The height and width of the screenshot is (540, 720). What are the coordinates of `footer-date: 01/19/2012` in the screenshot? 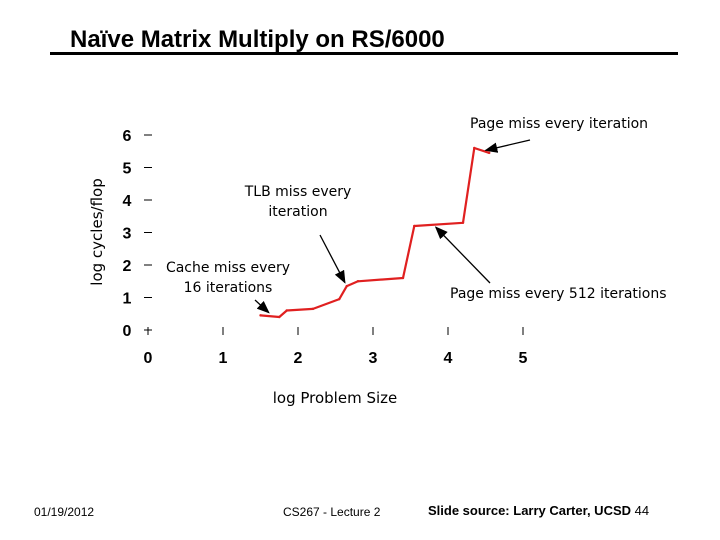 It's located at (64, 512).